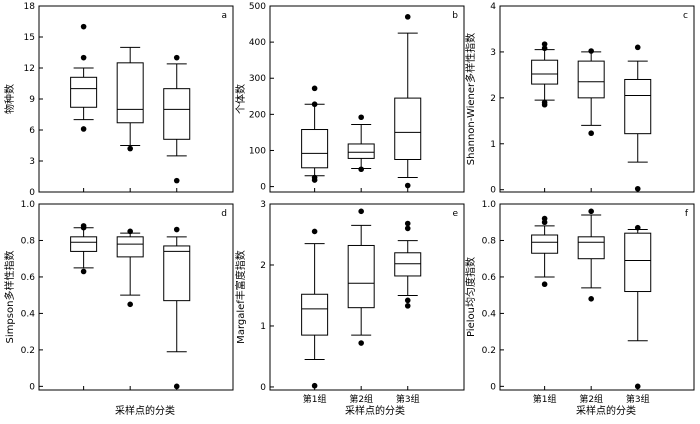  What do you see at coordinates (375, 410) in the screenshot?
I see `x-axis-title-middle: 采样点的分类` at bounding box center [375, 410].